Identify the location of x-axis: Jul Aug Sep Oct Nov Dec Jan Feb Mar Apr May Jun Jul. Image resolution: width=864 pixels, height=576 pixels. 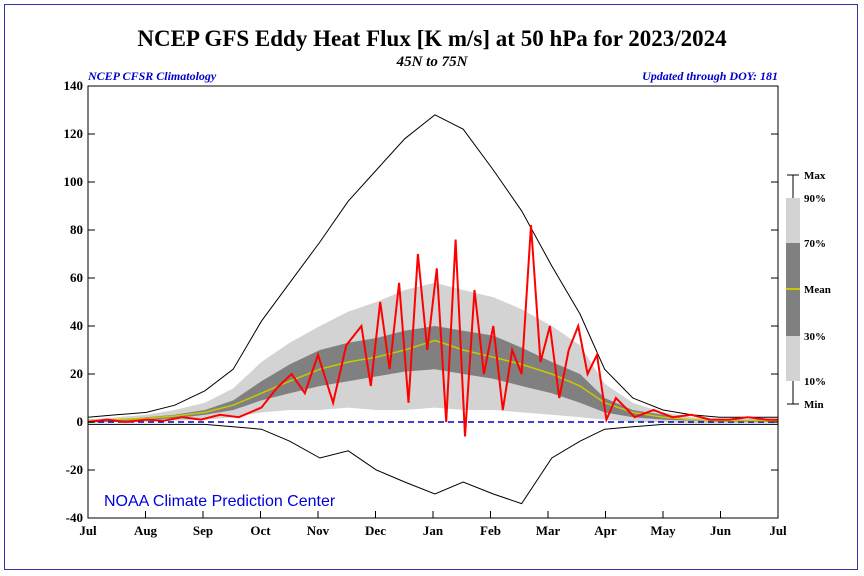
(433, 524).